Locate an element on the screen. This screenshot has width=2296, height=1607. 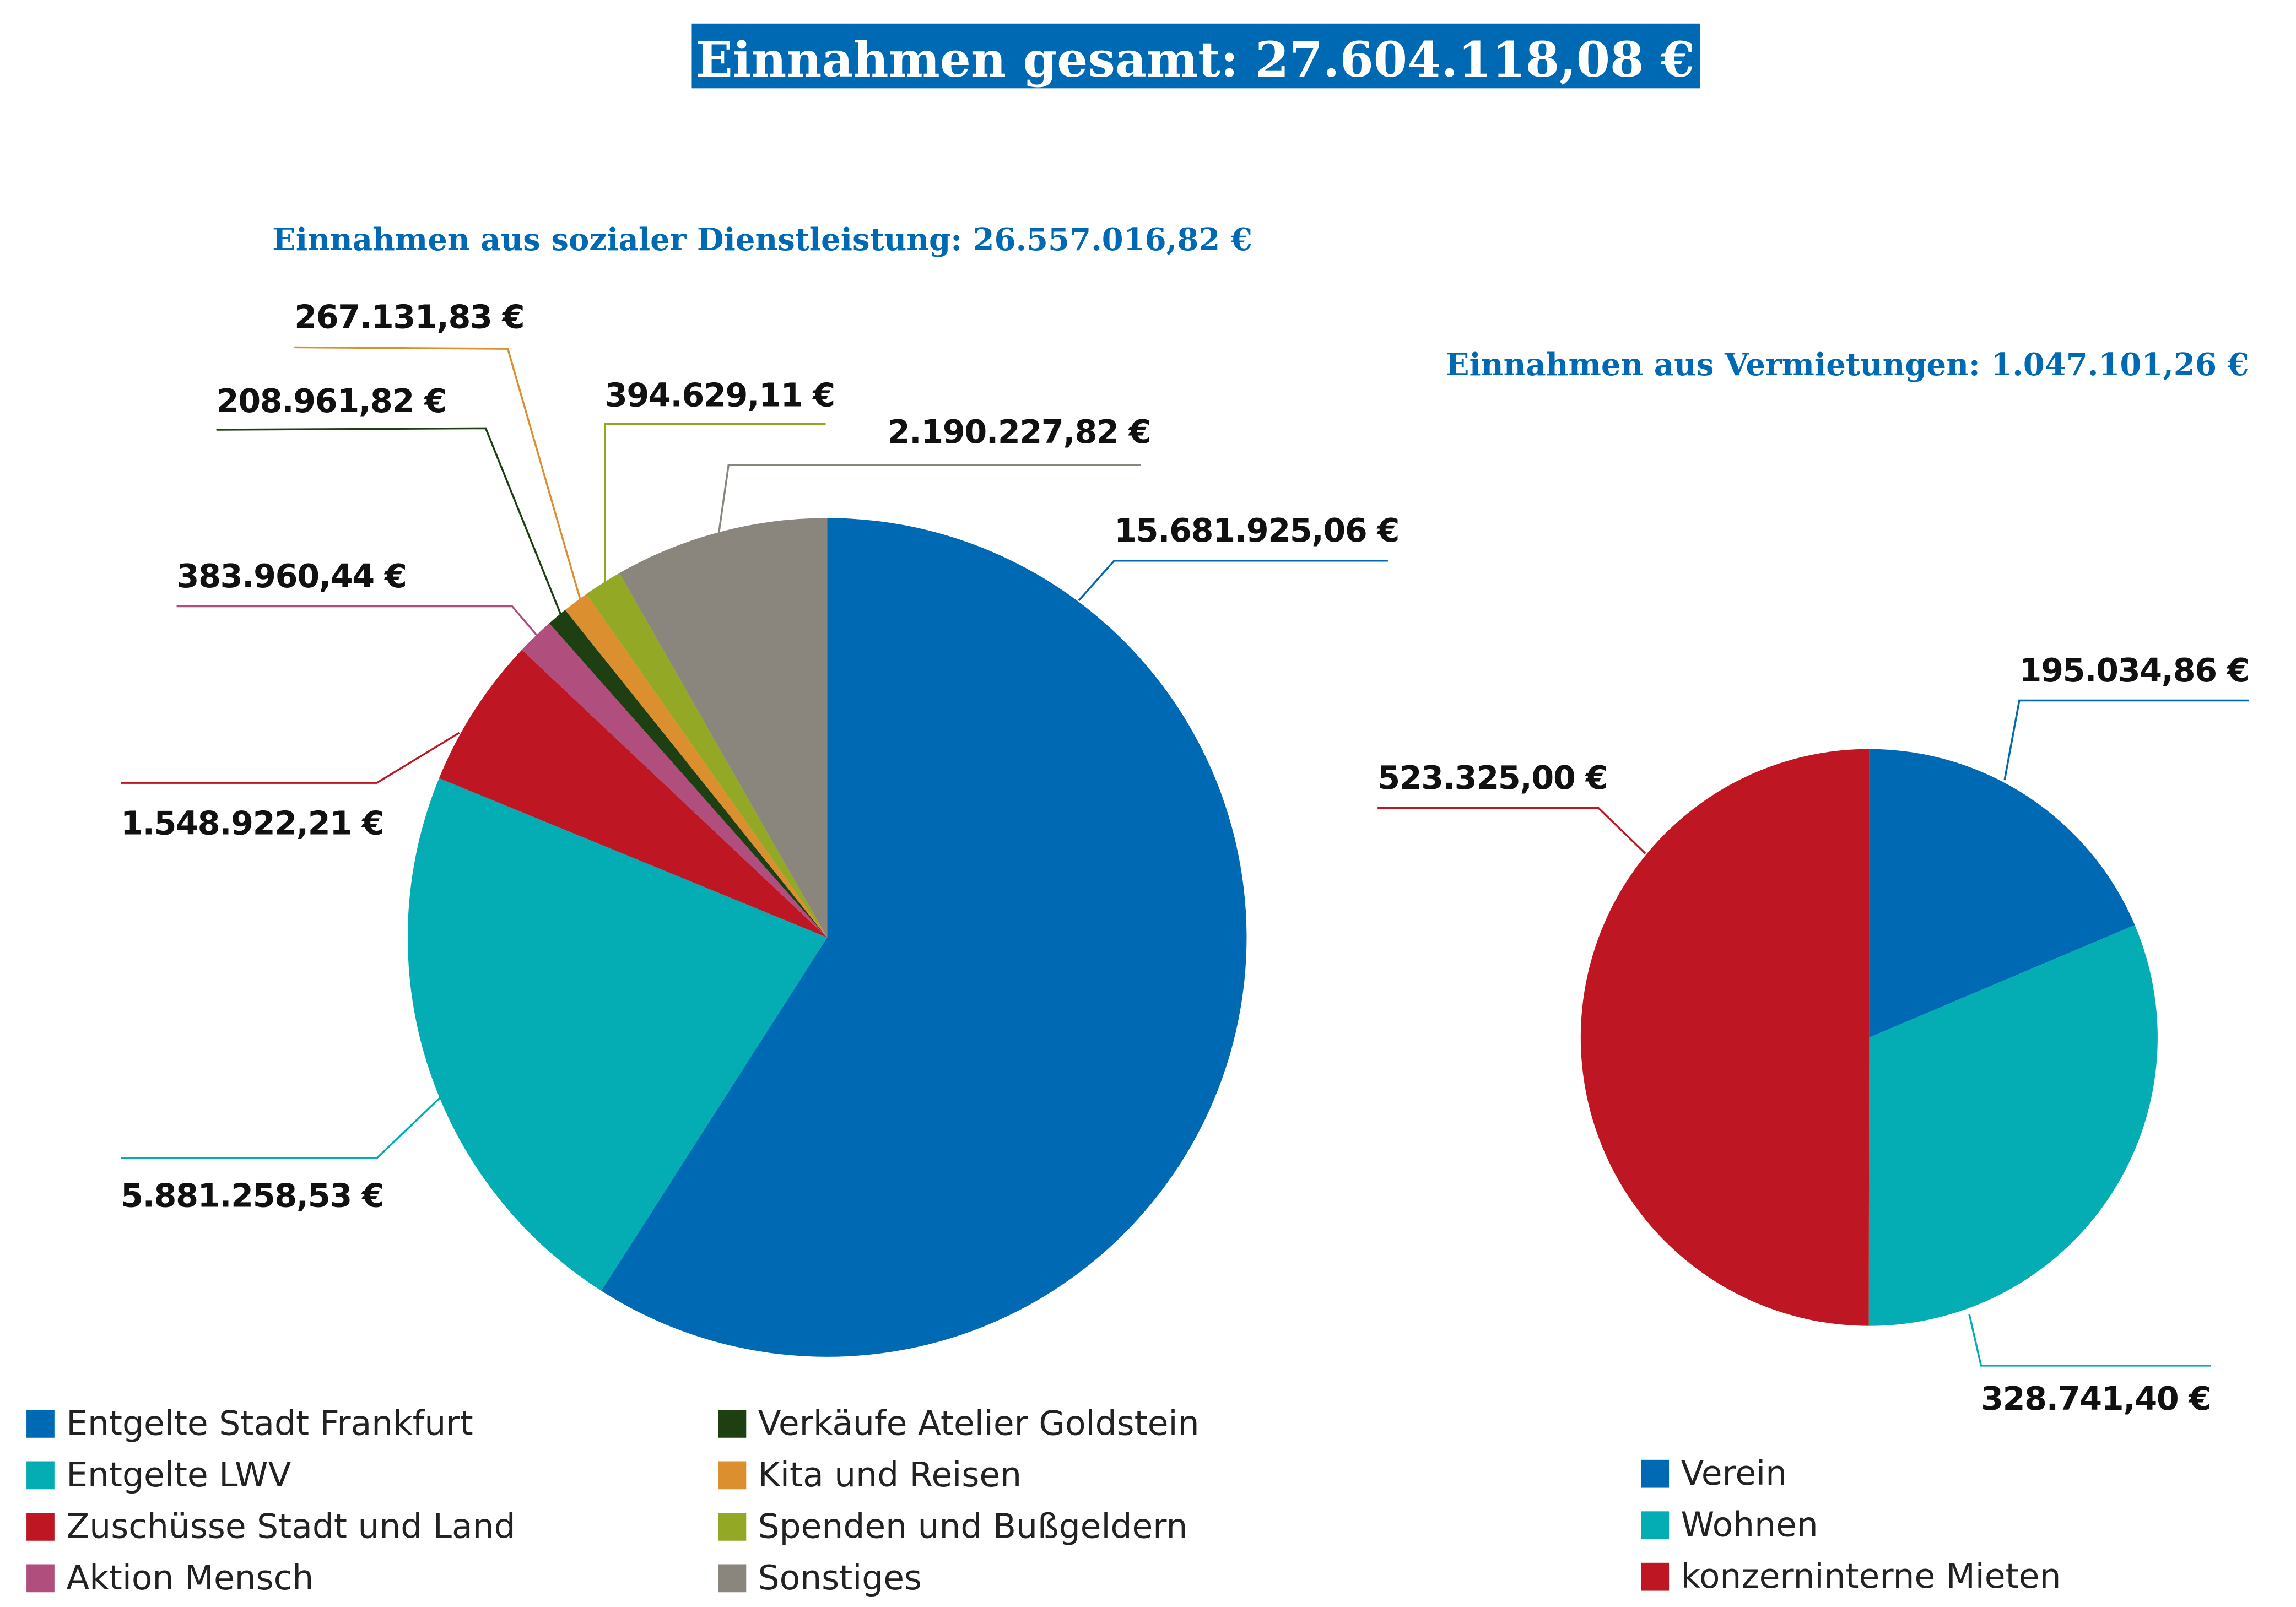
data-label: 523.325,00 € is located at coordinates (1492, 778).